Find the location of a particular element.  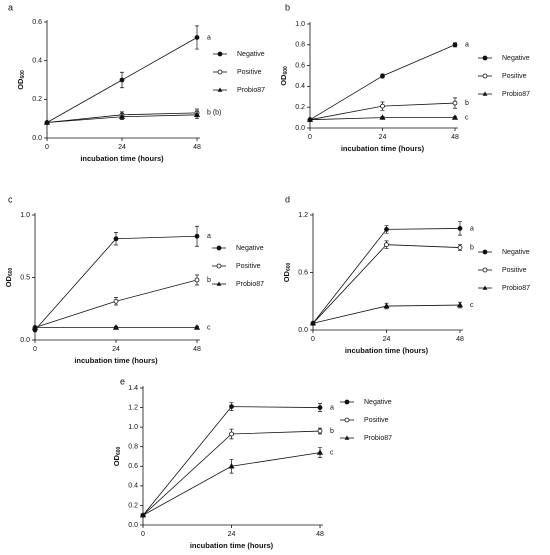

panel-label: c is located at coordinates (10, 199).